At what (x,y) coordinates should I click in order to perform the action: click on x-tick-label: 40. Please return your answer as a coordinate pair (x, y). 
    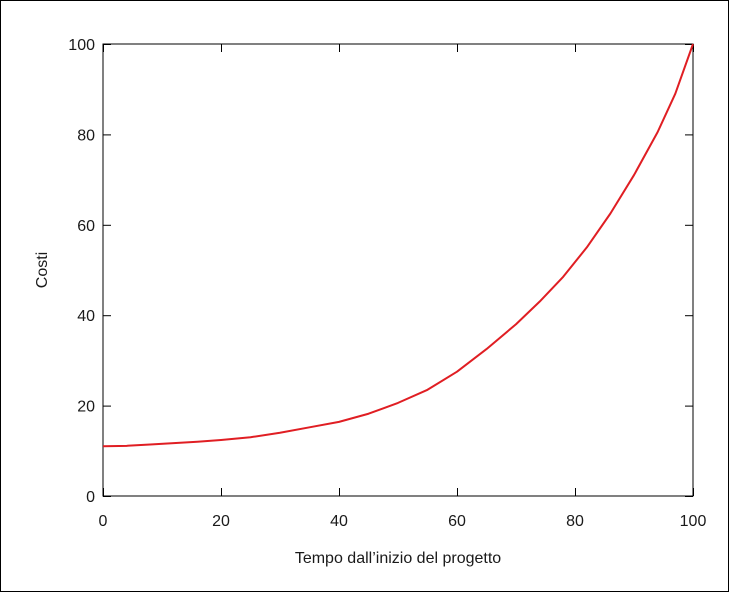
    Looking at the image, I should click on (339, 521).